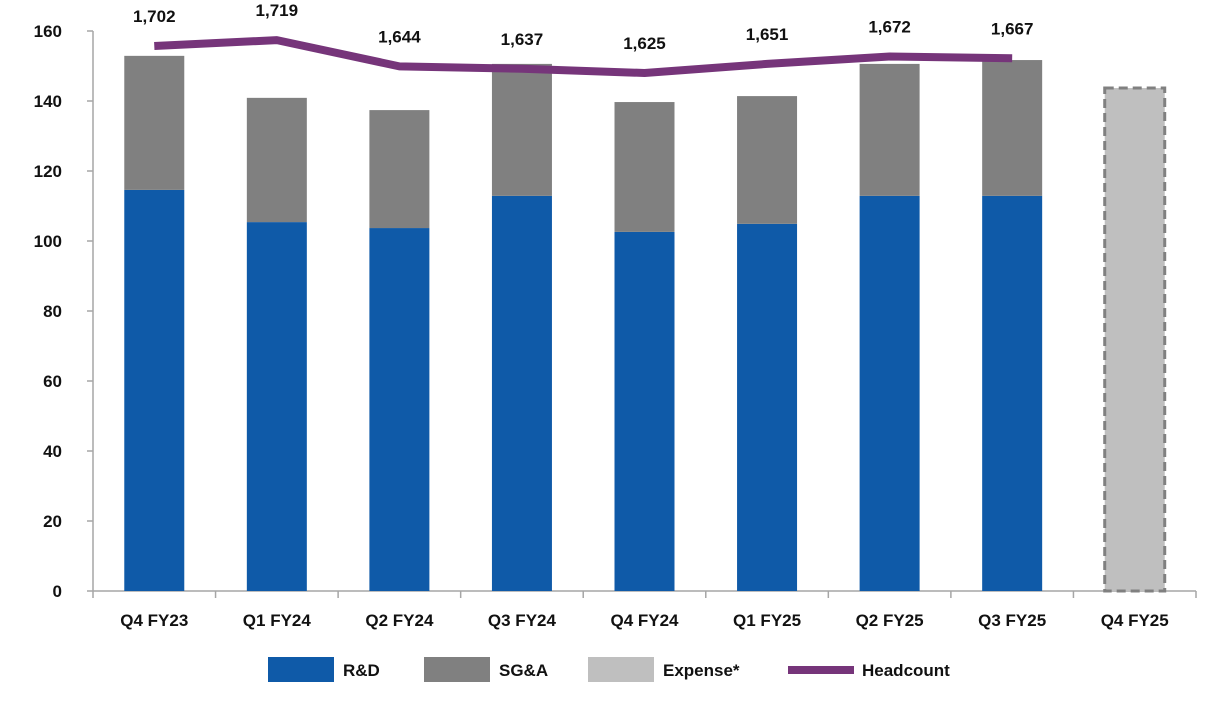 This screenshot has height=715, width=1226. What do you see at coordinates (154, 16) in the screenshot?
I see `headcount-data-label: 1,702` at bounding box center [154, 16].